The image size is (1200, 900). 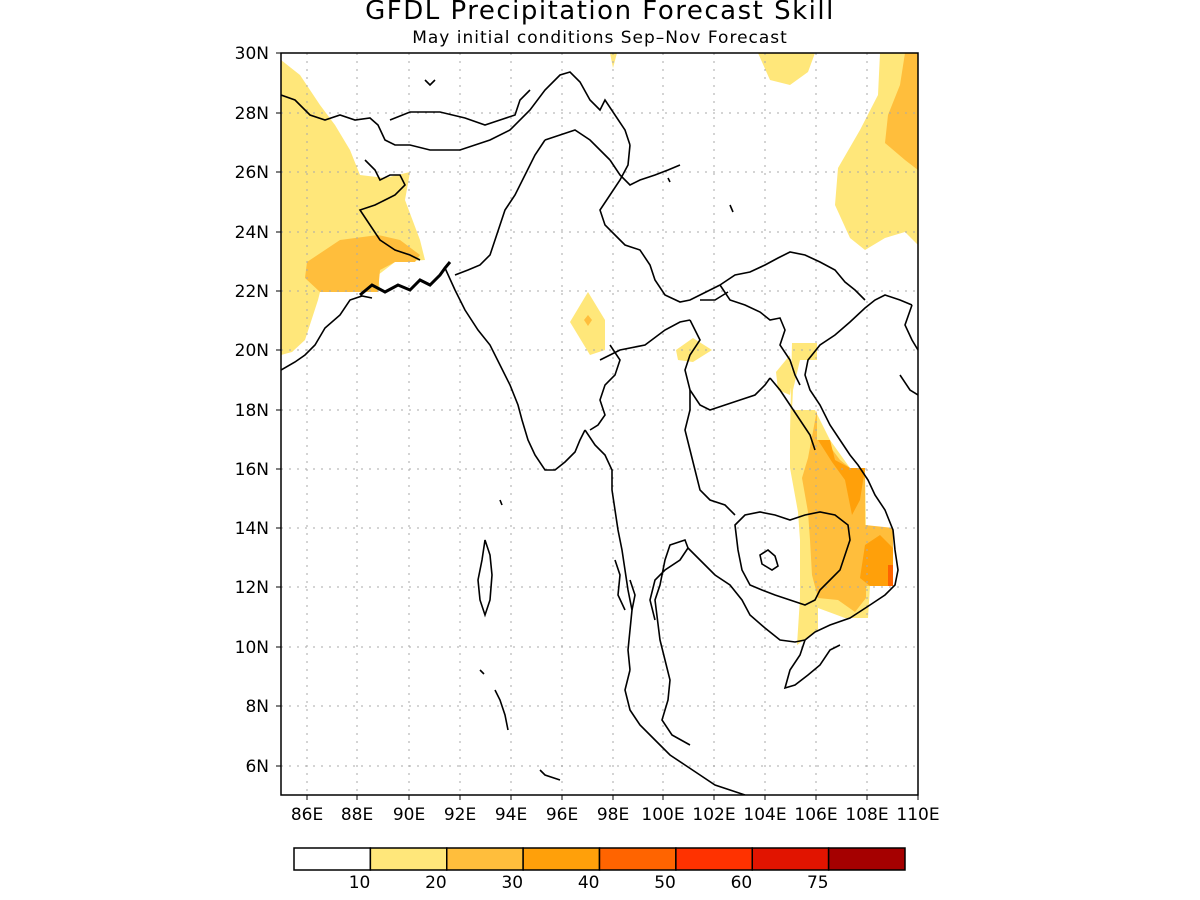 What do you see at coordinates (252, 114) in the screenshot?
I see `lat-label: 28N` at bounding box center [252, 114].